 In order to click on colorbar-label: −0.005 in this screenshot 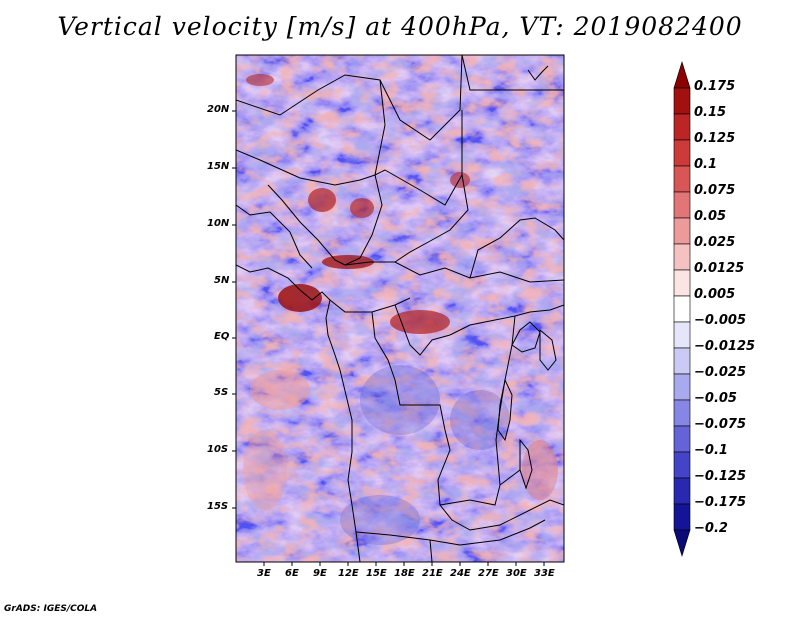, I will do `click(720, 320)`.